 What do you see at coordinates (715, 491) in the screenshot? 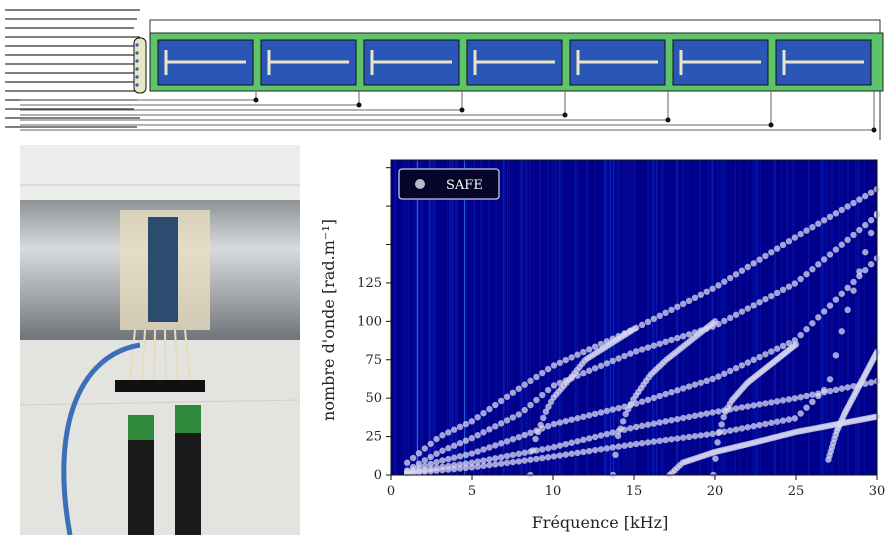
I see `x-tick-label: 20` at bounding box center [715, 491].